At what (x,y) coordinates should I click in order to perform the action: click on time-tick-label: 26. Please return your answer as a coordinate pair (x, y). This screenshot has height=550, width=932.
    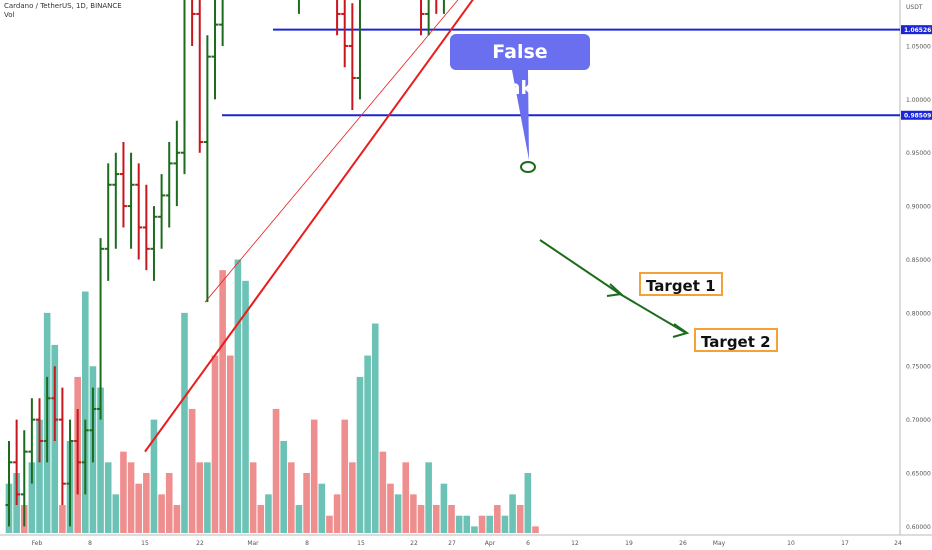
    Looking at the image, I should click on (683, 543).